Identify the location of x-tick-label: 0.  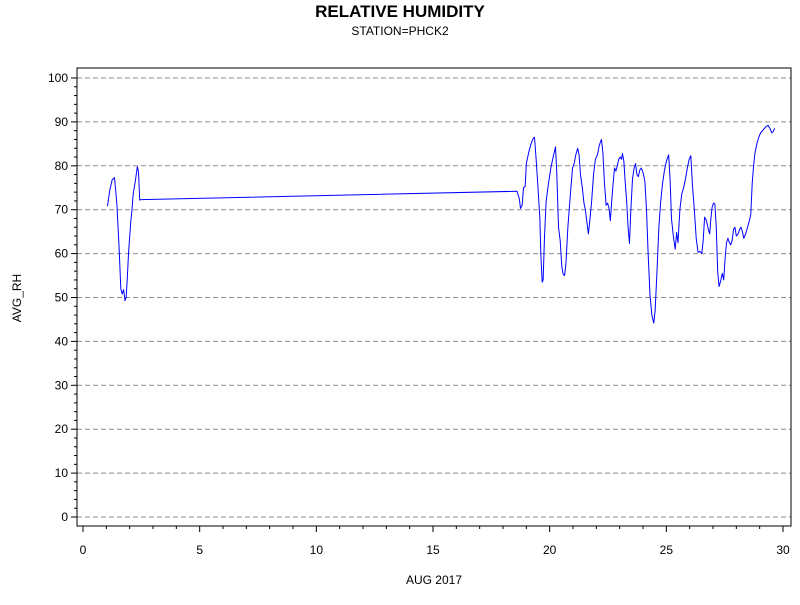
(83, 550).